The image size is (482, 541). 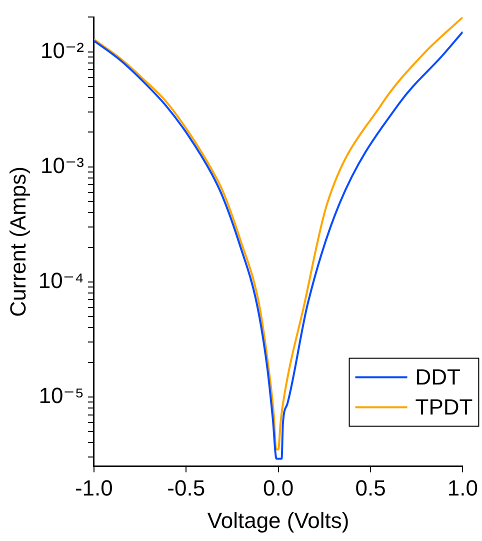 What do you see at coordinates (62, 165) in the screenshot?
I see `y-tick-label: 10⁻³` at bounding box center [62, 165].